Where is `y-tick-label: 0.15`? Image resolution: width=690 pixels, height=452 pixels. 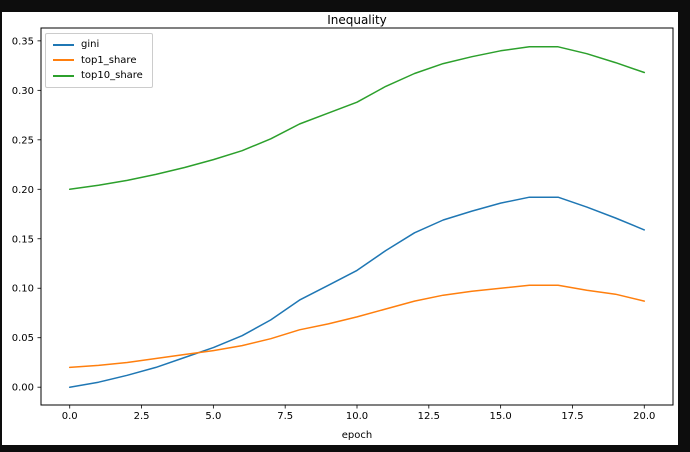
y-tick-label: 0.15 is located at coordinates (23, 239).